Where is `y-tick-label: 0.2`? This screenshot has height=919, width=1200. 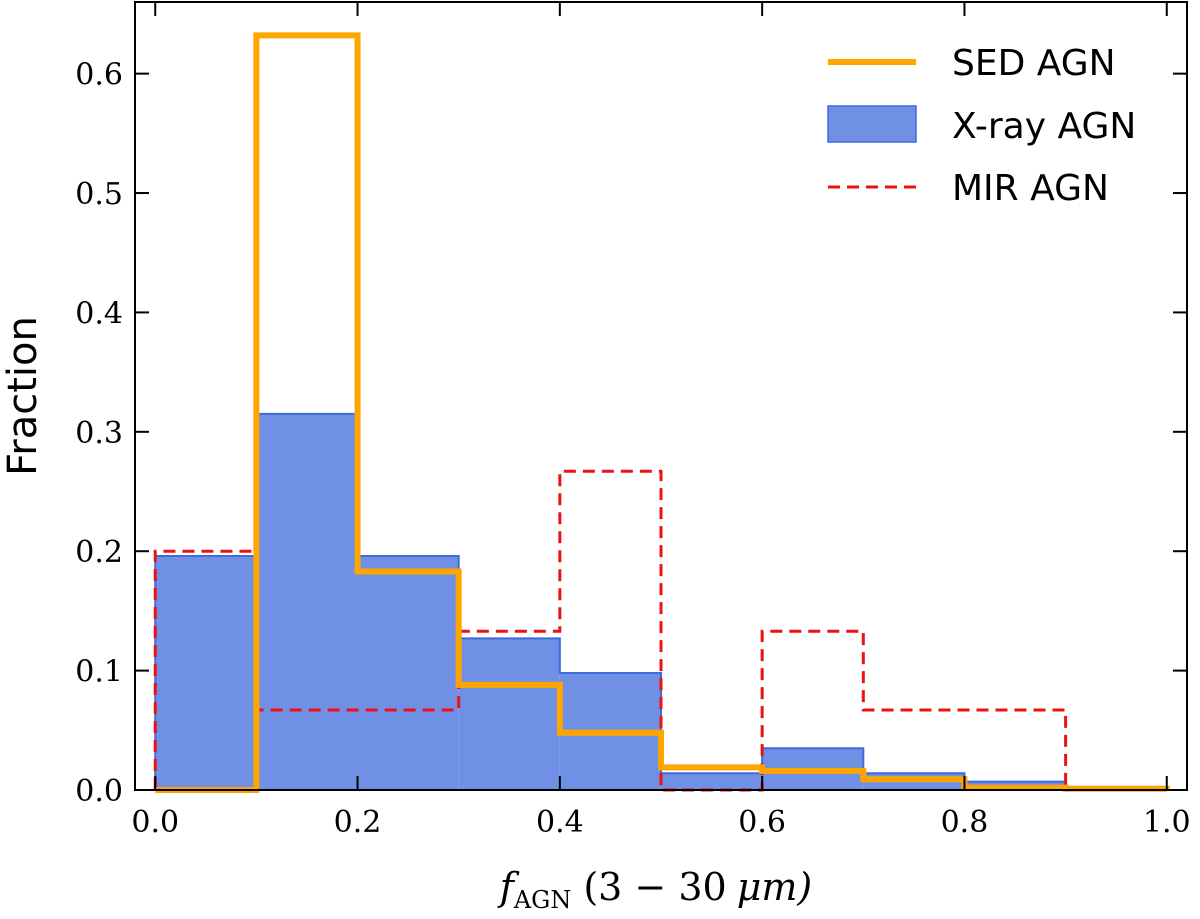
y-tick-label: 0.2 is located at coordinates (99, 552).